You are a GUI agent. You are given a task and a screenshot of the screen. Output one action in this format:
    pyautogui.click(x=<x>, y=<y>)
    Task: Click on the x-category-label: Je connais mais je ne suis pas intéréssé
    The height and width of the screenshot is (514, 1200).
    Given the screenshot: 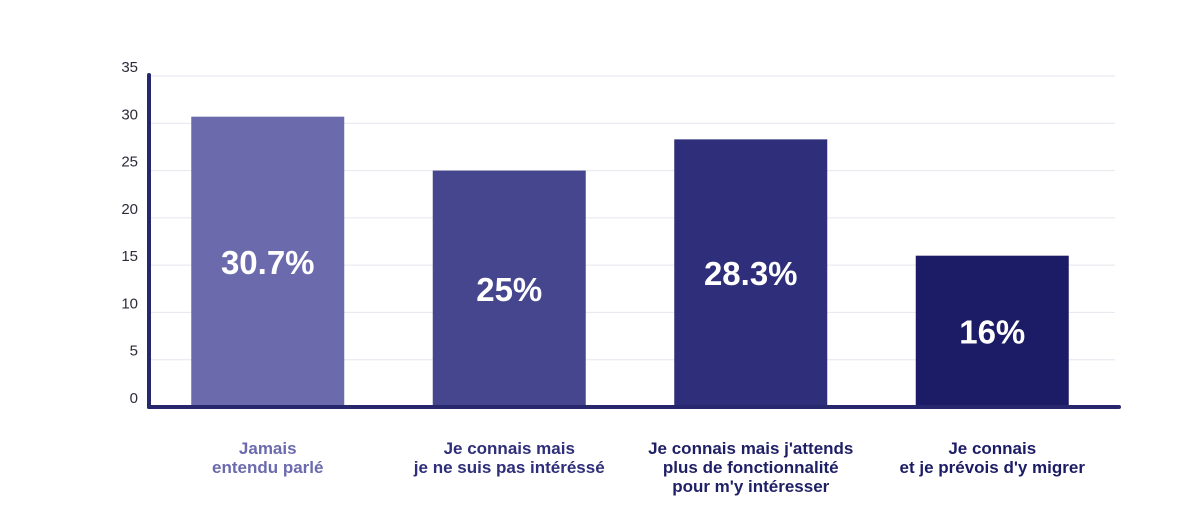 What is the action you would take?
    pyautogui.click(x=509, y=458)
    